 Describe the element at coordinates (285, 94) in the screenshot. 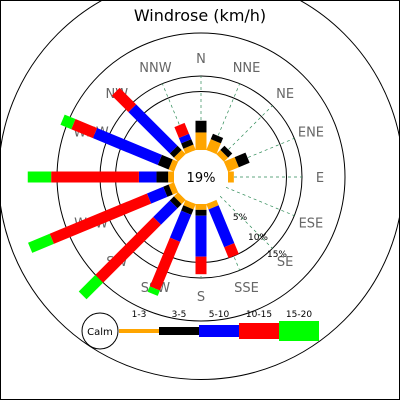

I see `direction-label-ne: NE` at that location.